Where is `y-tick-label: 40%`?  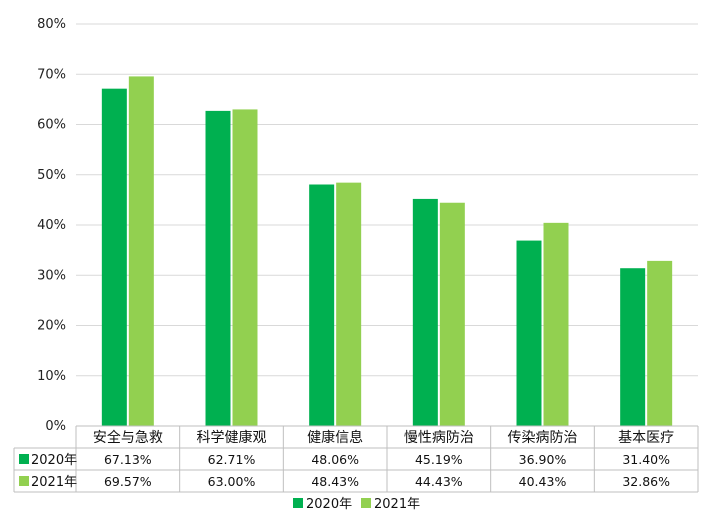
y-tick-label: 40% is located at coordinates (51, 225).